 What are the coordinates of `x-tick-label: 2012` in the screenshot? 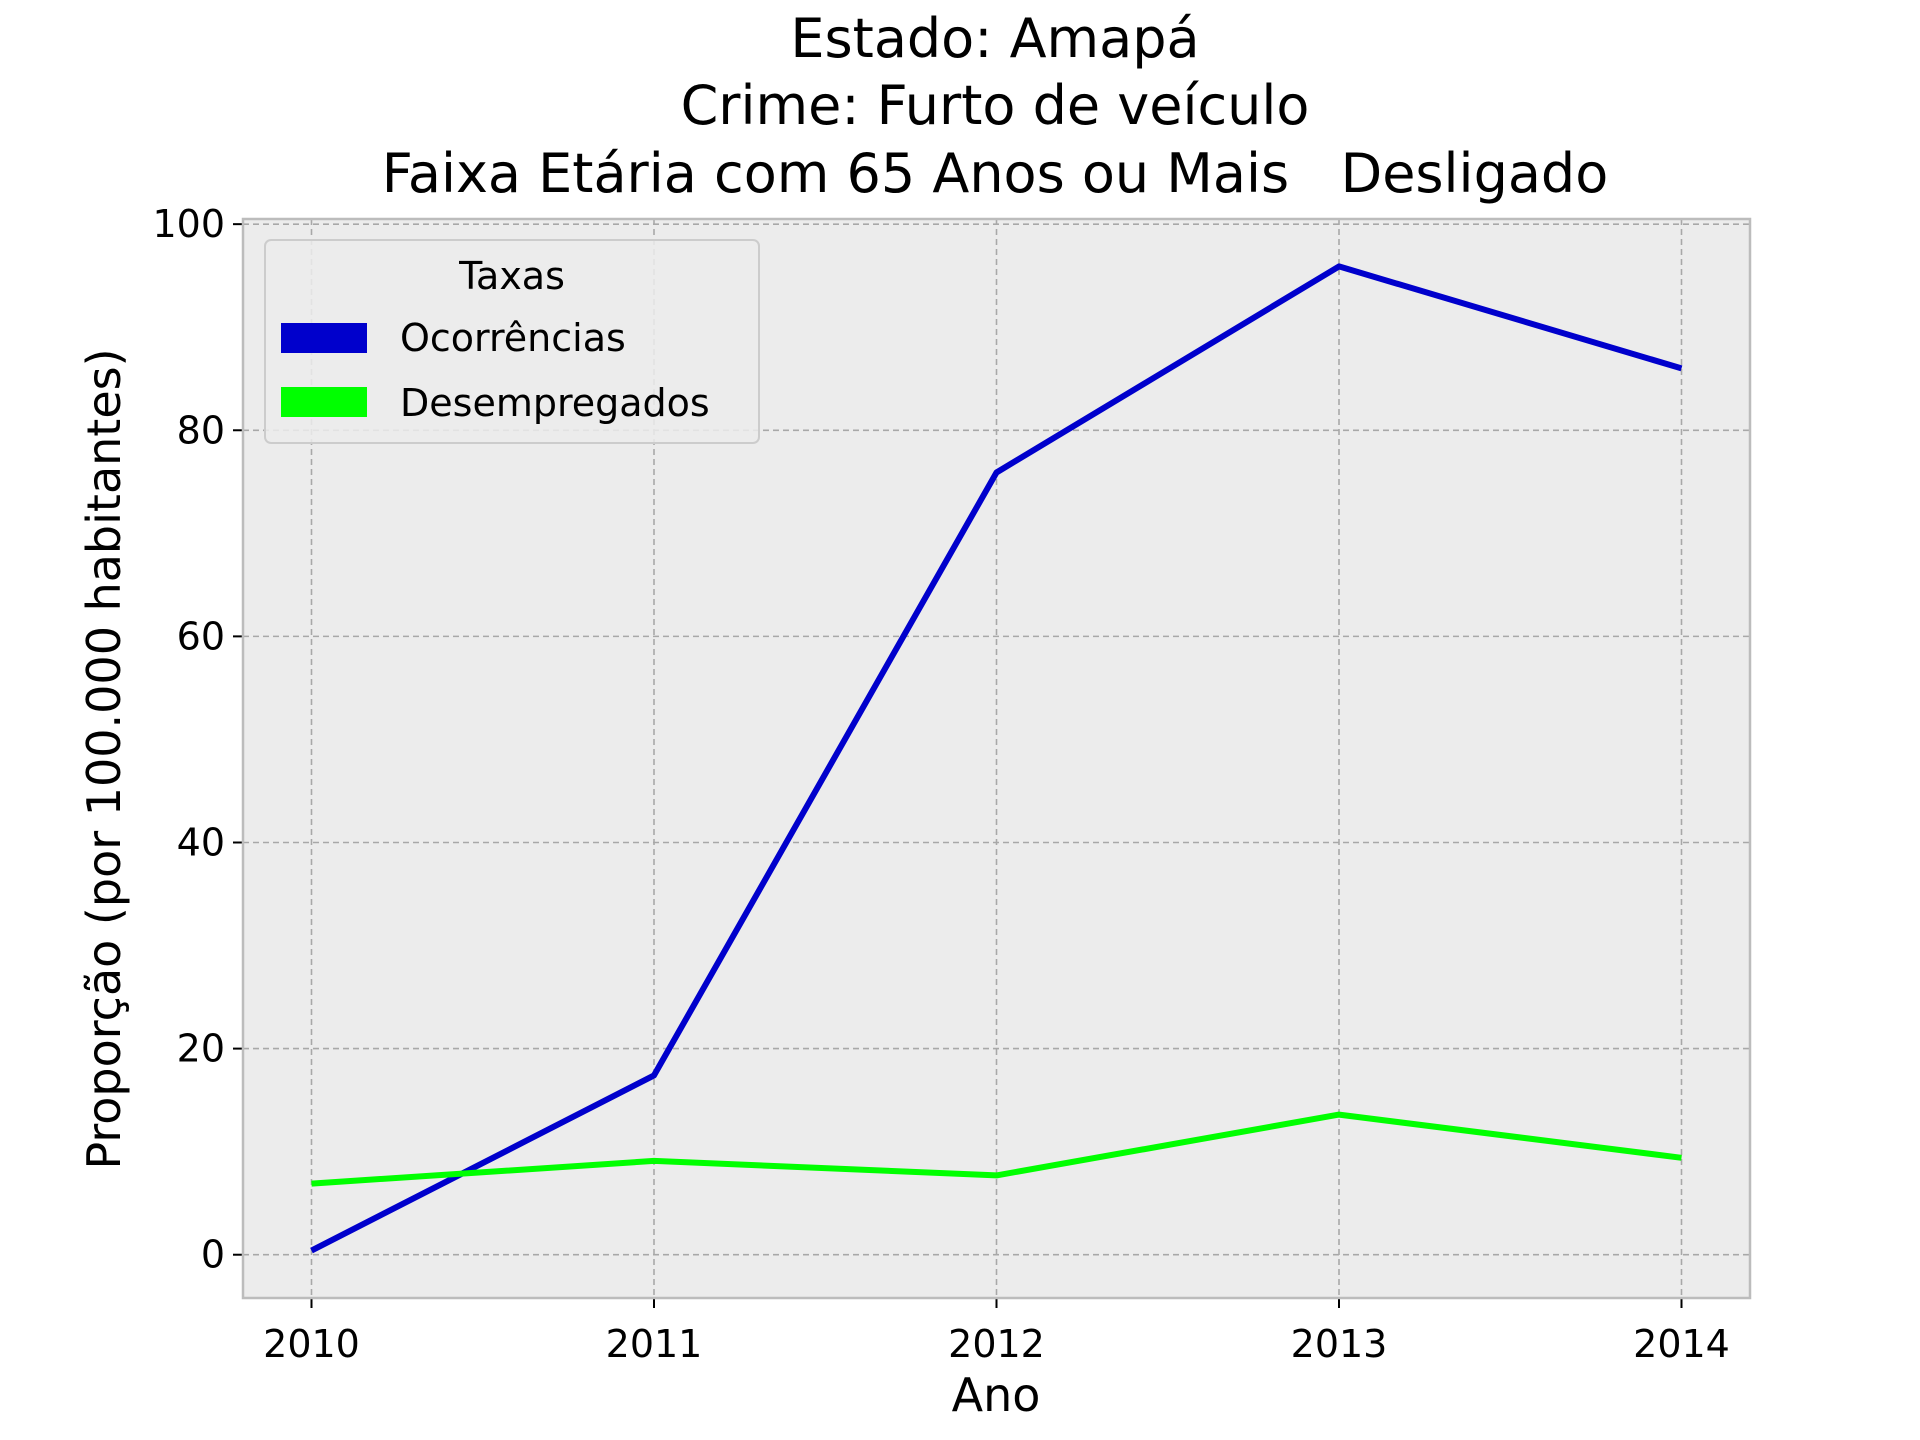 It's located at (996, 1344).